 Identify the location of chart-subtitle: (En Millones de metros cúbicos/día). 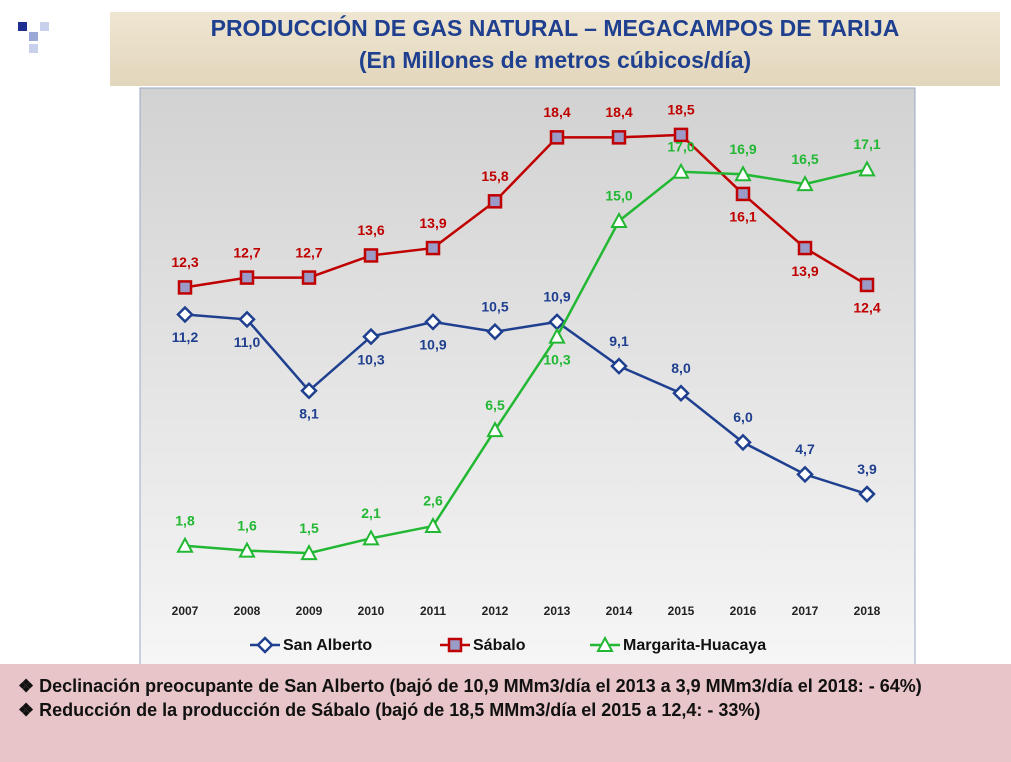
(555, 60).